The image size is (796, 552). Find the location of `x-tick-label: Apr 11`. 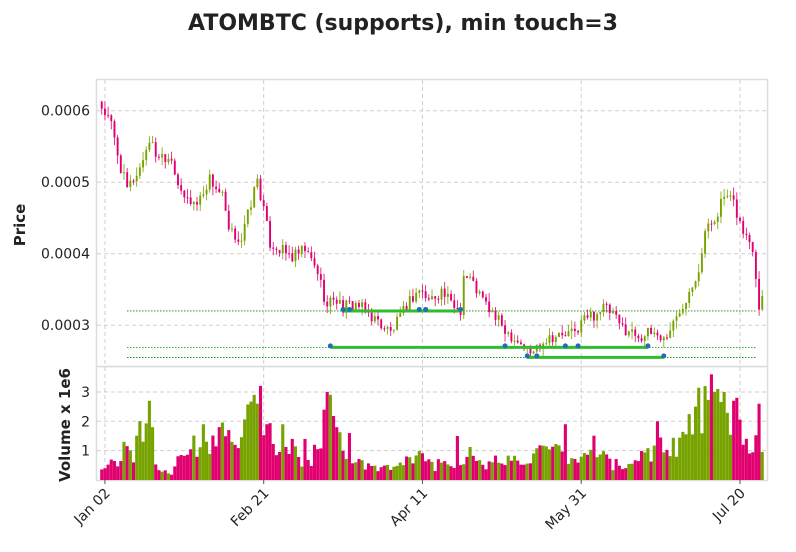

x-tick-label: Apr 11 is located at coordinates (409, 508).